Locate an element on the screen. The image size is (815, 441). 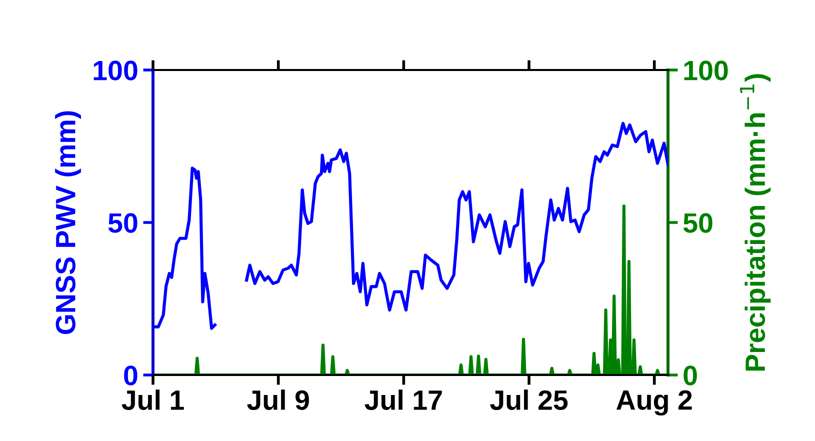
y2-tick-label: 50 is located at coordinates (697, 223).